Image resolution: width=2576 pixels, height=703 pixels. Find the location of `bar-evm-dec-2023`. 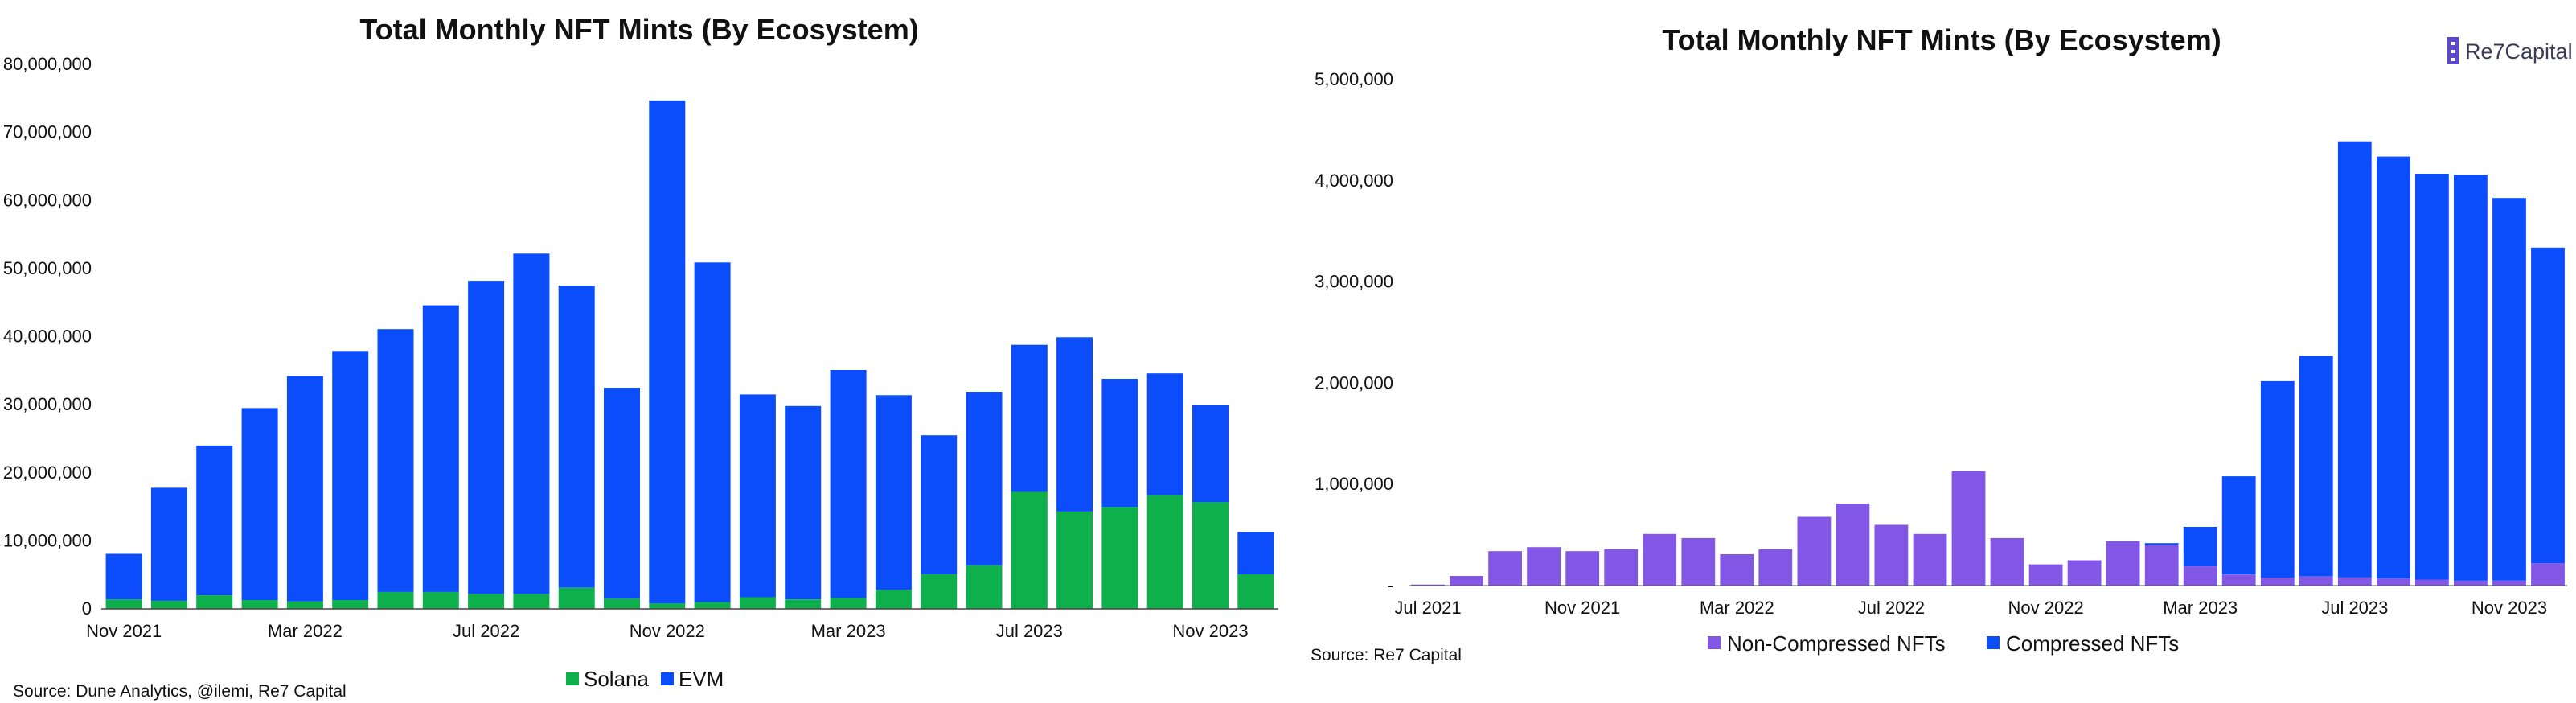

bar-evm-dec-2023 is located at coordinates (1255, 553).